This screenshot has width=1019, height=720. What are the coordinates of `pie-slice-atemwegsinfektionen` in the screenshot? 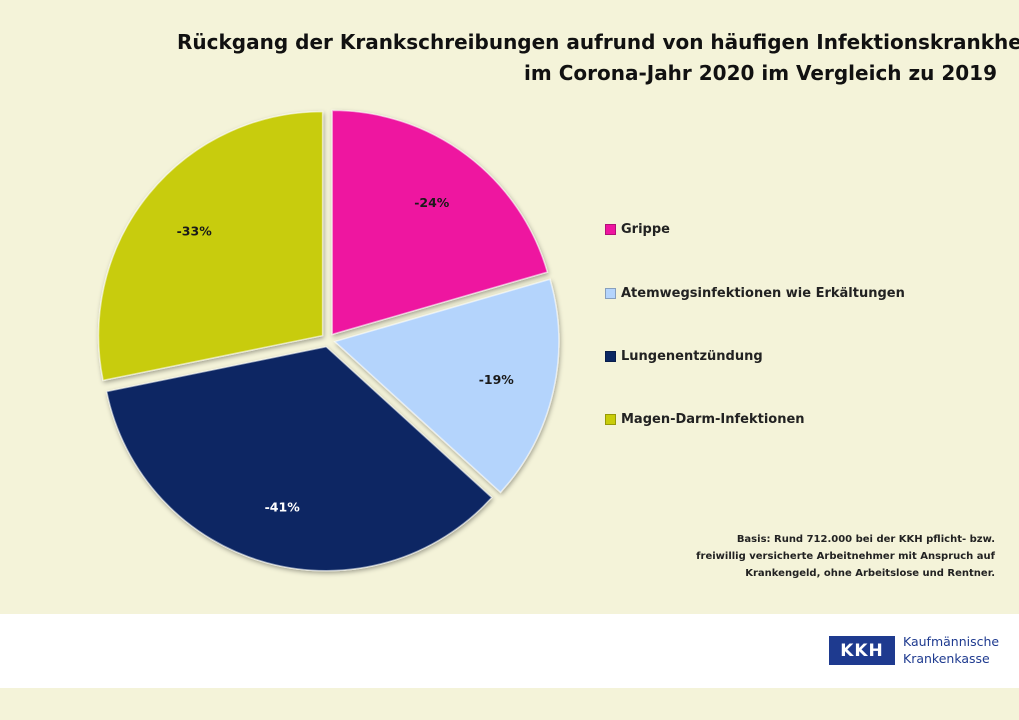 It's located at (446, 386).